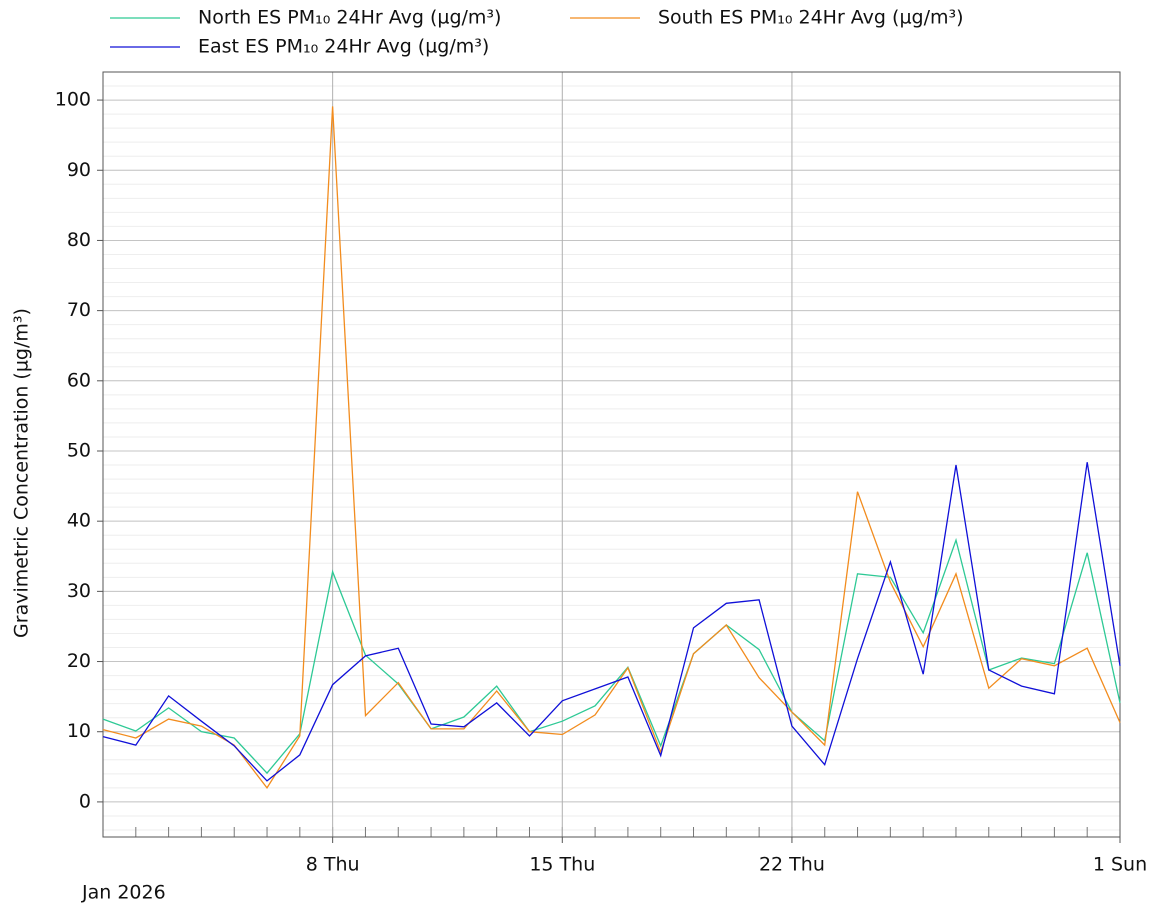  What do you see at coordinates (79, 310) in the screenshot?
I see `y-tick-label: 70` at bounding box center [79, 310].